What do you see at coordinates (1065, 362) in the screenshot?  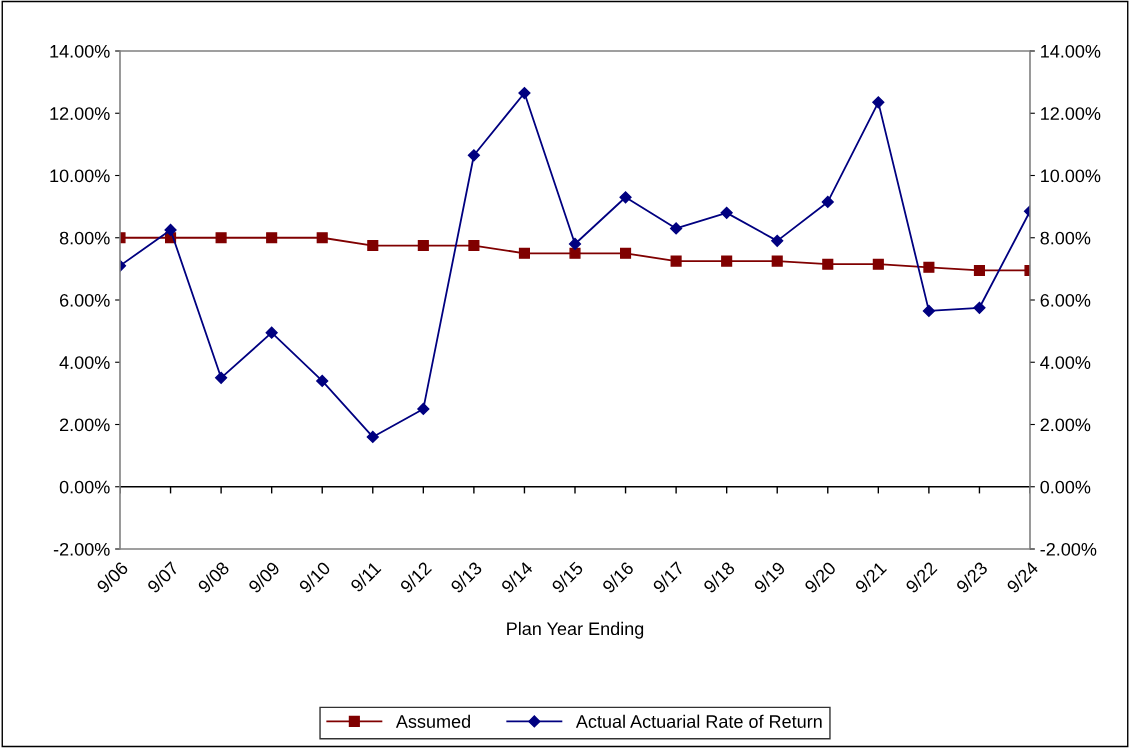 I see `y2-tick-label: 4.00%` at bounding box center [1065, 362].